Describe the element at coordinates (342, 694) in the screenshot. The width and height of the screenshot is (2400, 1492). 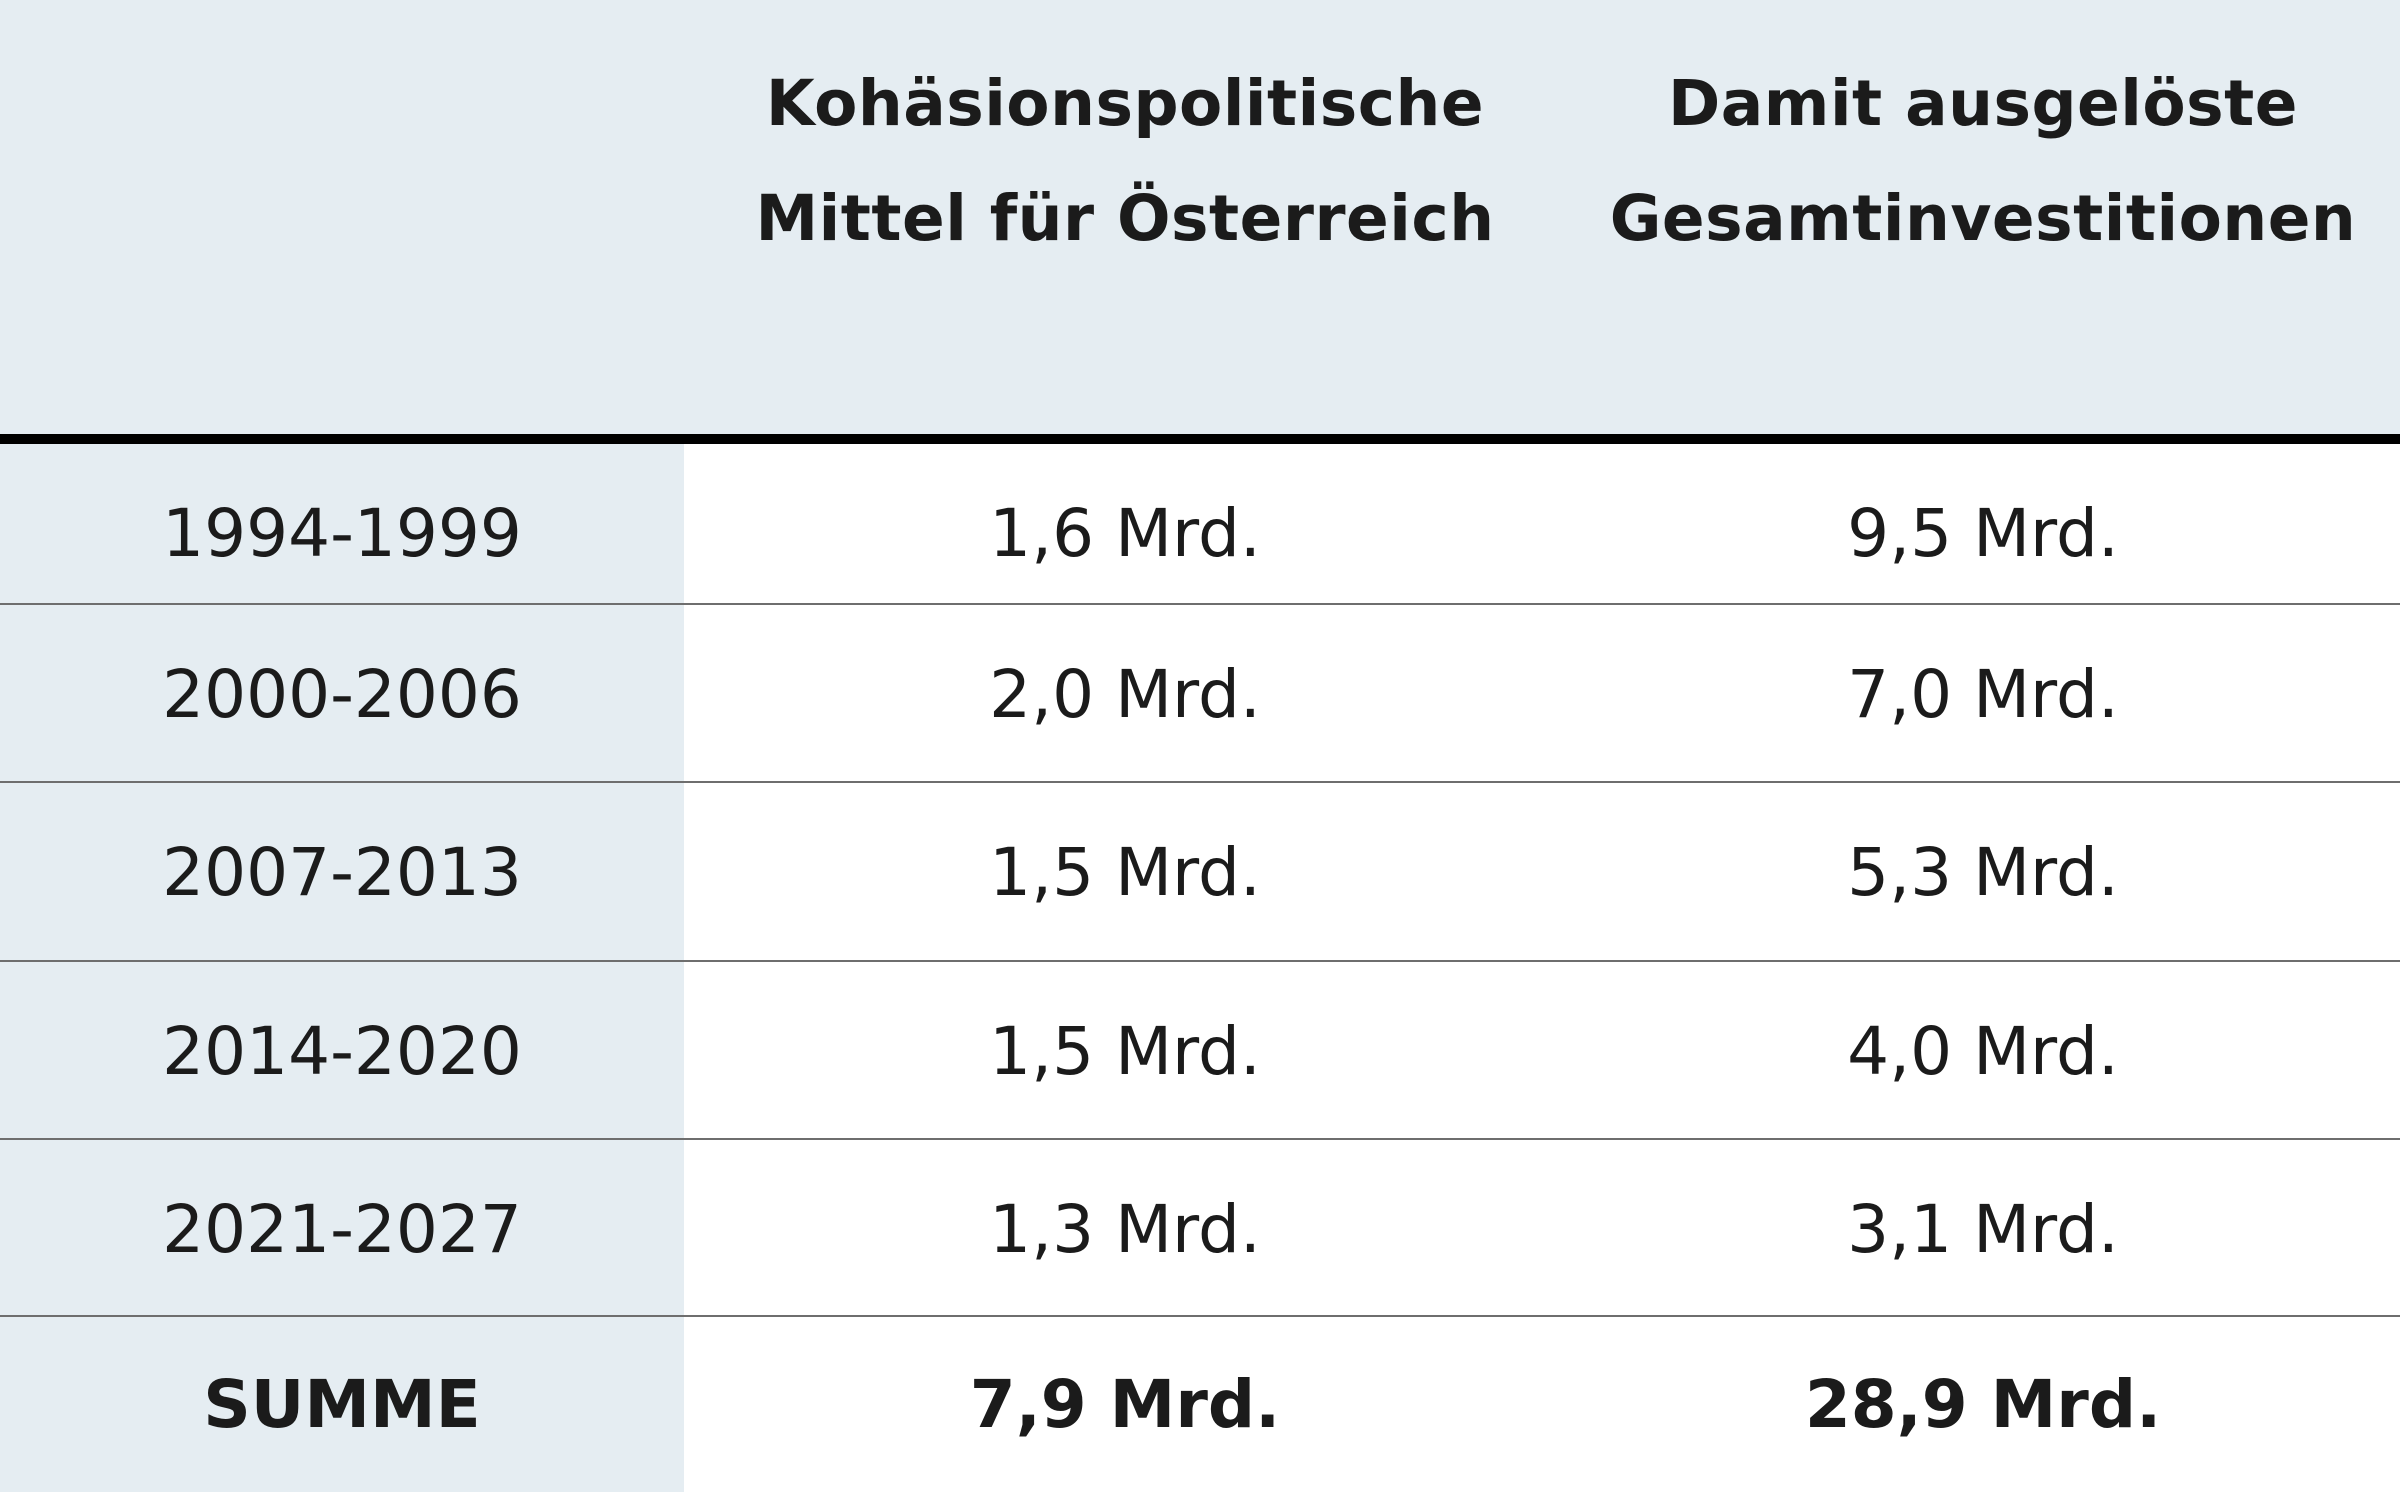
I see `period-cell: 2000-2006` at that location.